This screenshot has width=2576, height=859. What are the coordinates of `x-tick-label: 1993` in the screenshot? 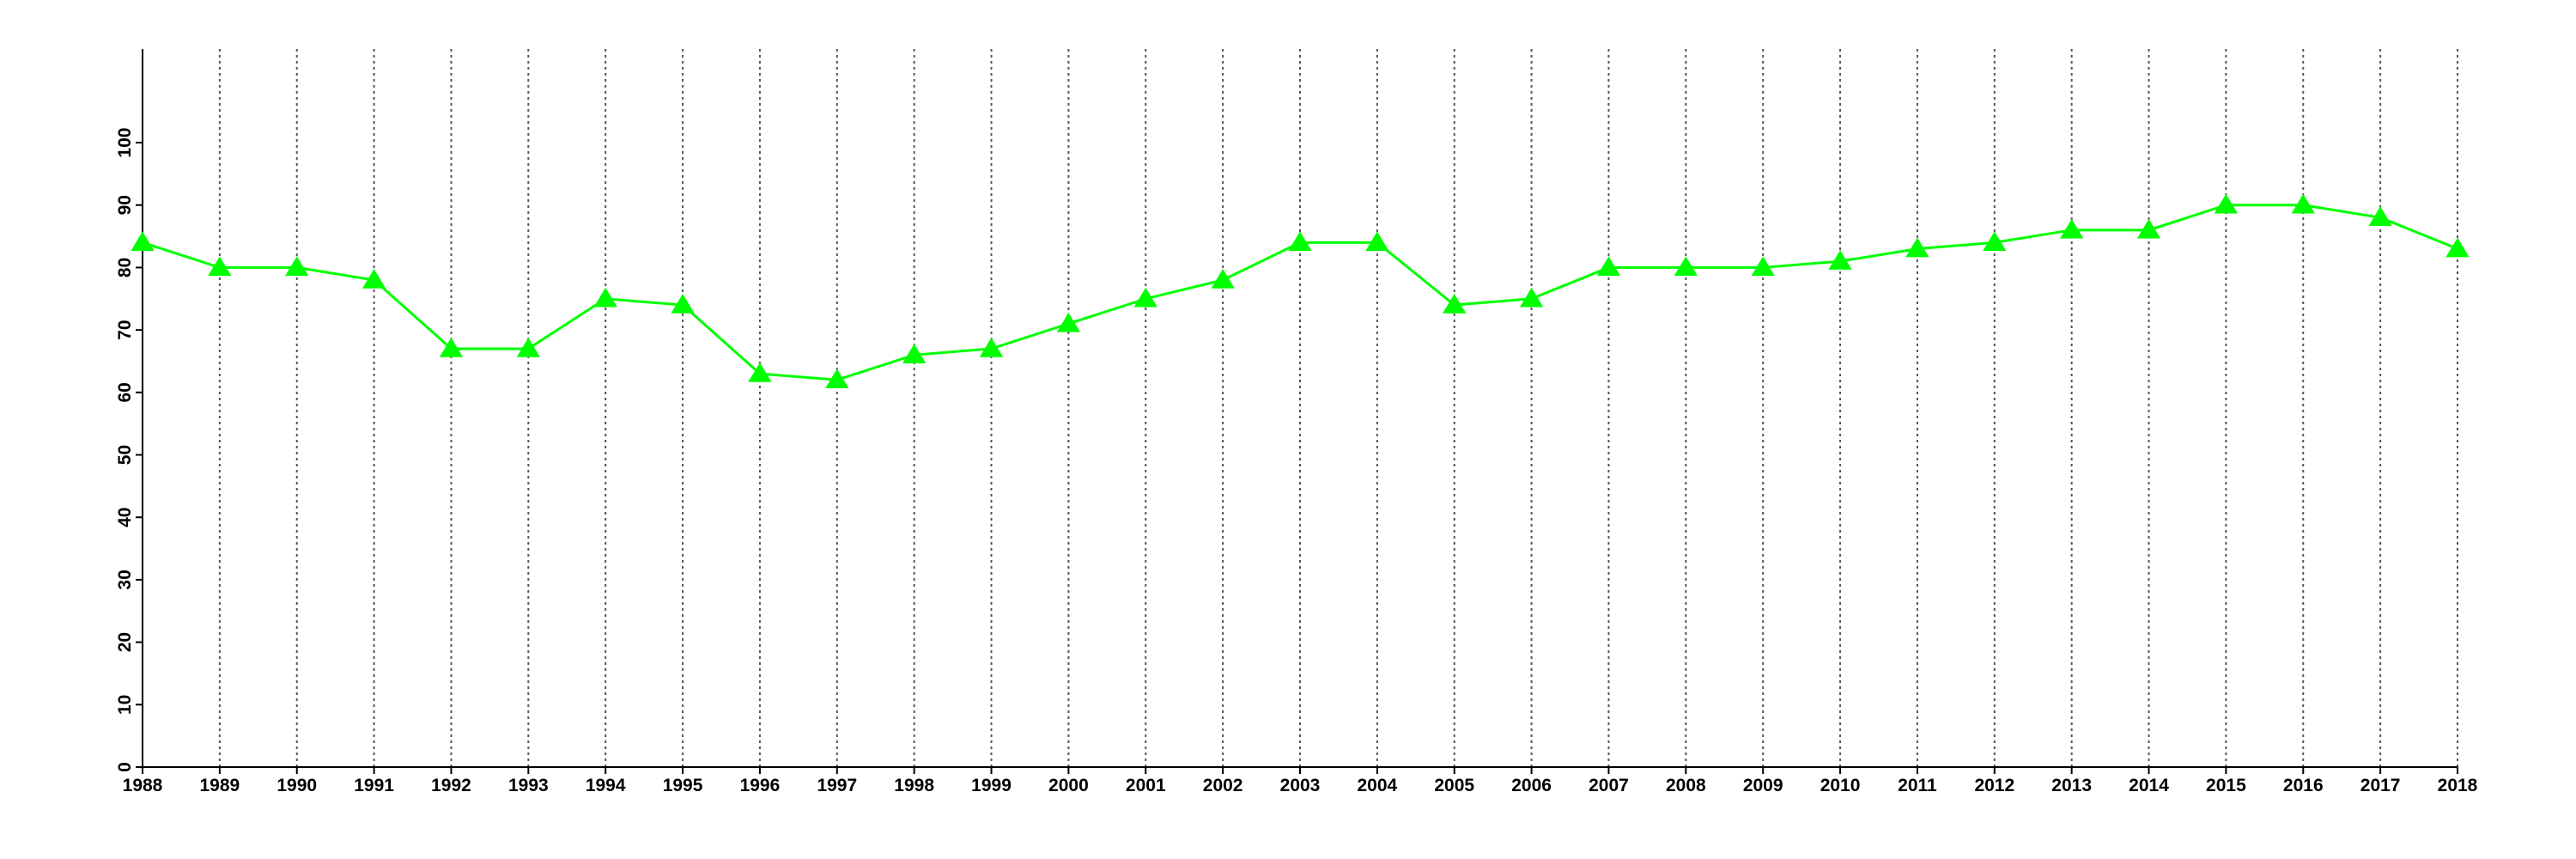 It's located at (528, 786).